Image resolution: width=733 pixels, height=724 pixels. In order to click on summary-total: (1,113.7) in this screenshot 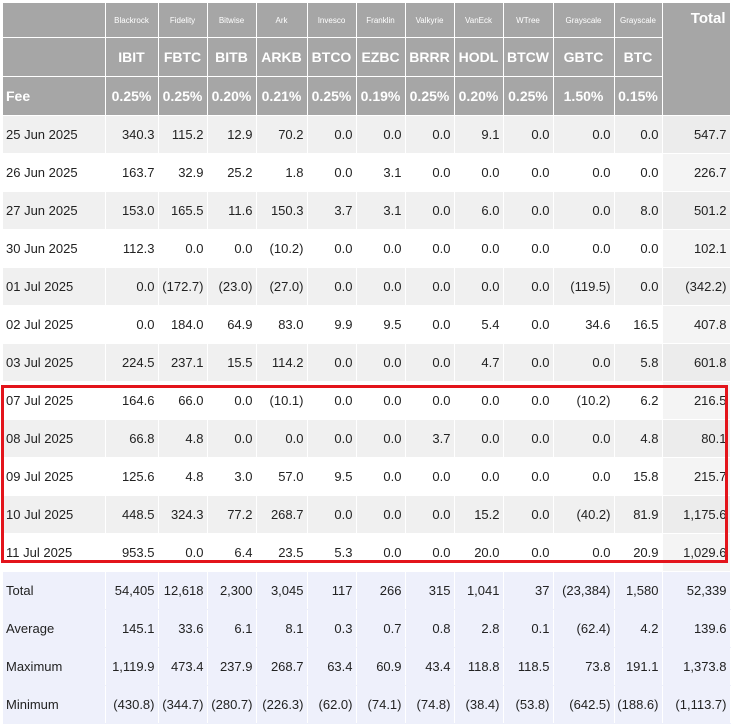, I will do `click(696, 704)`.